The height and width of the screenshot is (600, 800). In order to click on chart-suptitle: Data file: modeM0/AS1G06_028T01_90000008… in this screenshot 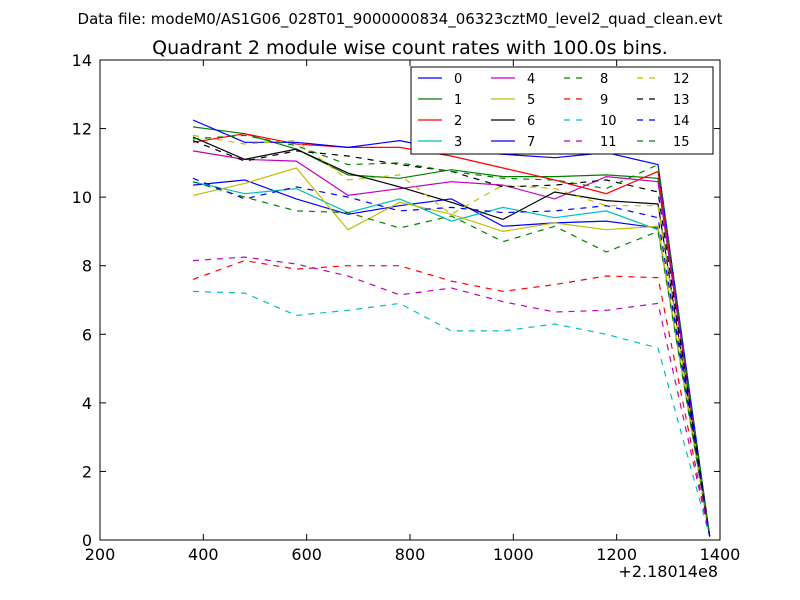, I will do `click(400, 19)`.